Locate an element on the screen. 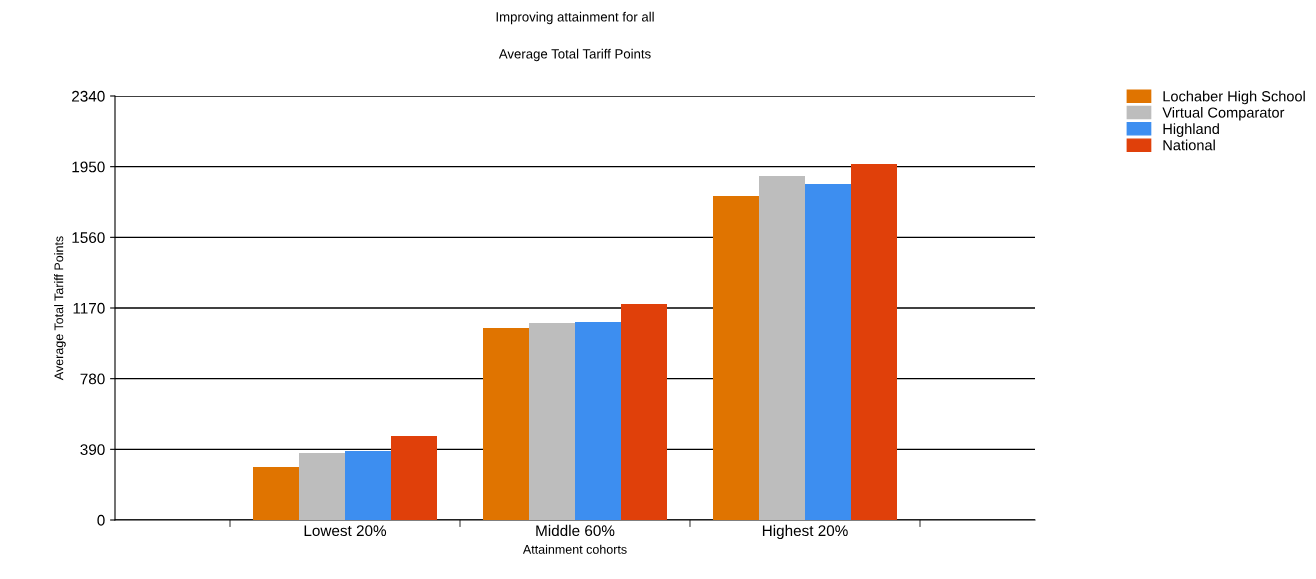 This screenshot has height=579, width=1316. legend-label: National is located at coordinates (1189, 145).